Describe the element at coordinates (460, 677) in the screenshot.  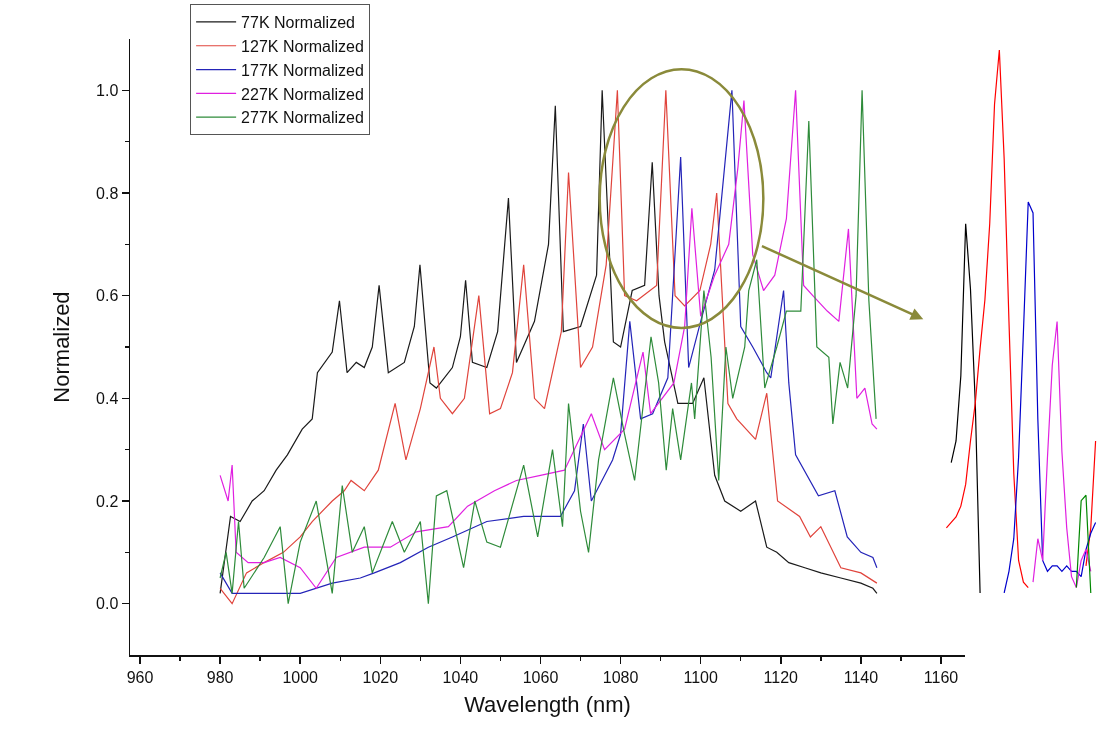
I see `x-tick-label: 1040` at that location.